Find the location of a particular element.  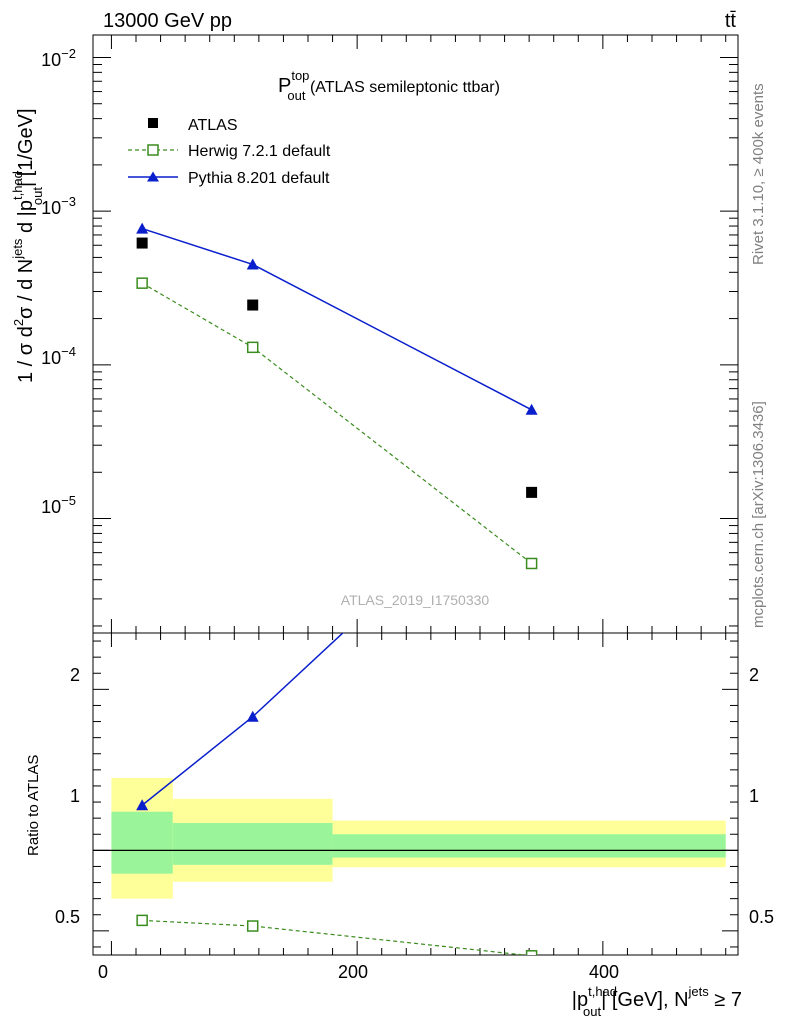

ytick-label-1e-2: 10⁻² is located at coordinates (58, 58).